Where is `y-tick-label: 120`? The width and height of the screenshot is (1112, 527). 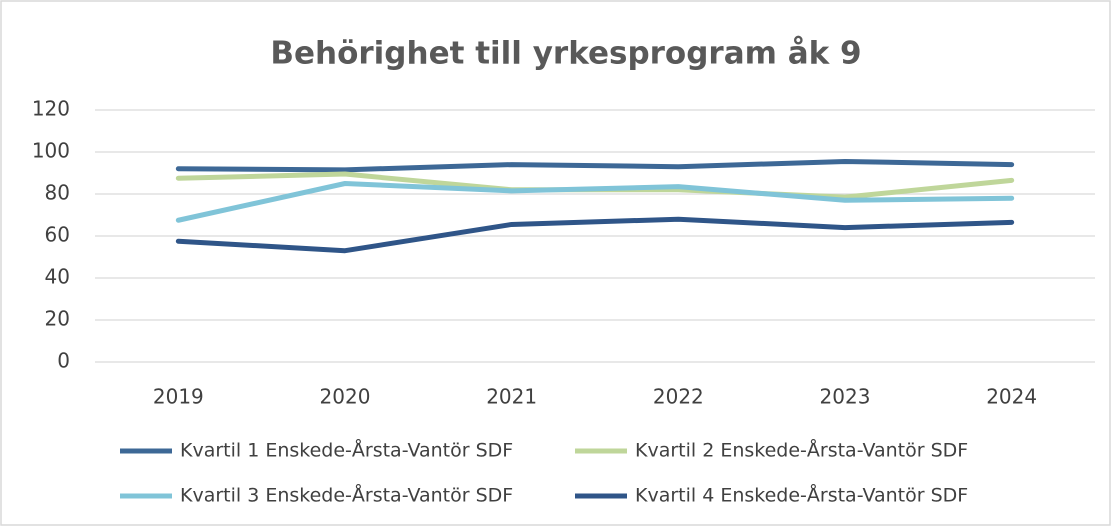 y-tick-label: 120 is located at coordinates (51, 109).